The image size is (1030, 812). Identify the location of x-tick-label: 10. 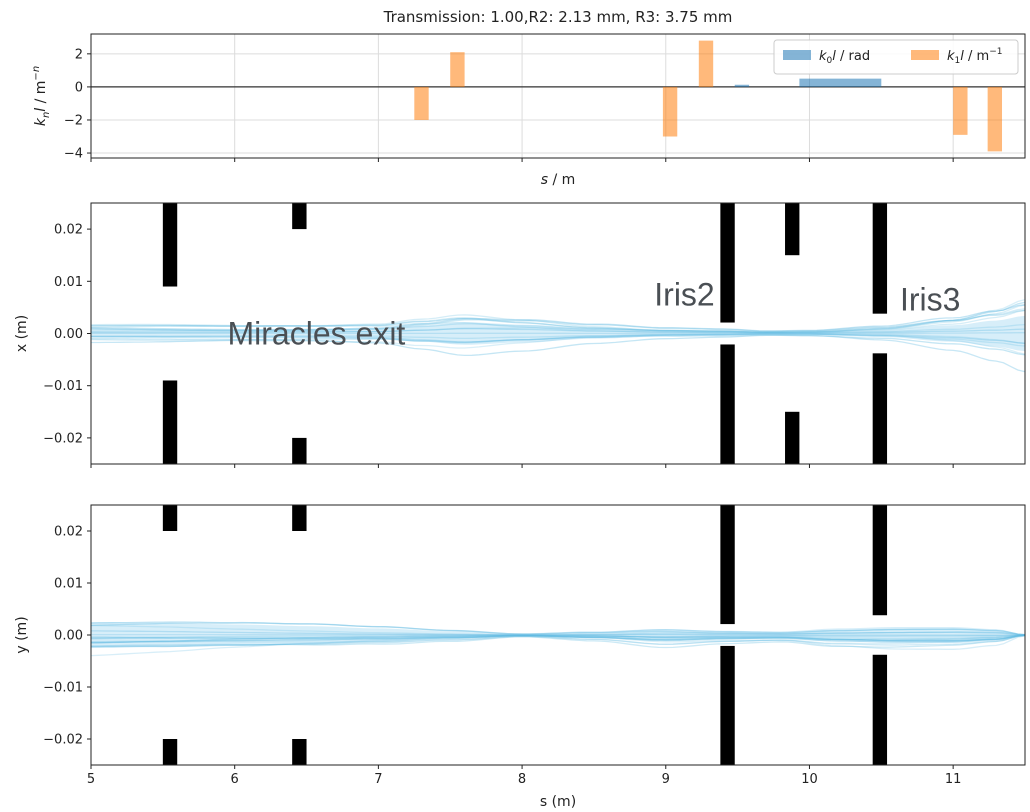
(809, 779).